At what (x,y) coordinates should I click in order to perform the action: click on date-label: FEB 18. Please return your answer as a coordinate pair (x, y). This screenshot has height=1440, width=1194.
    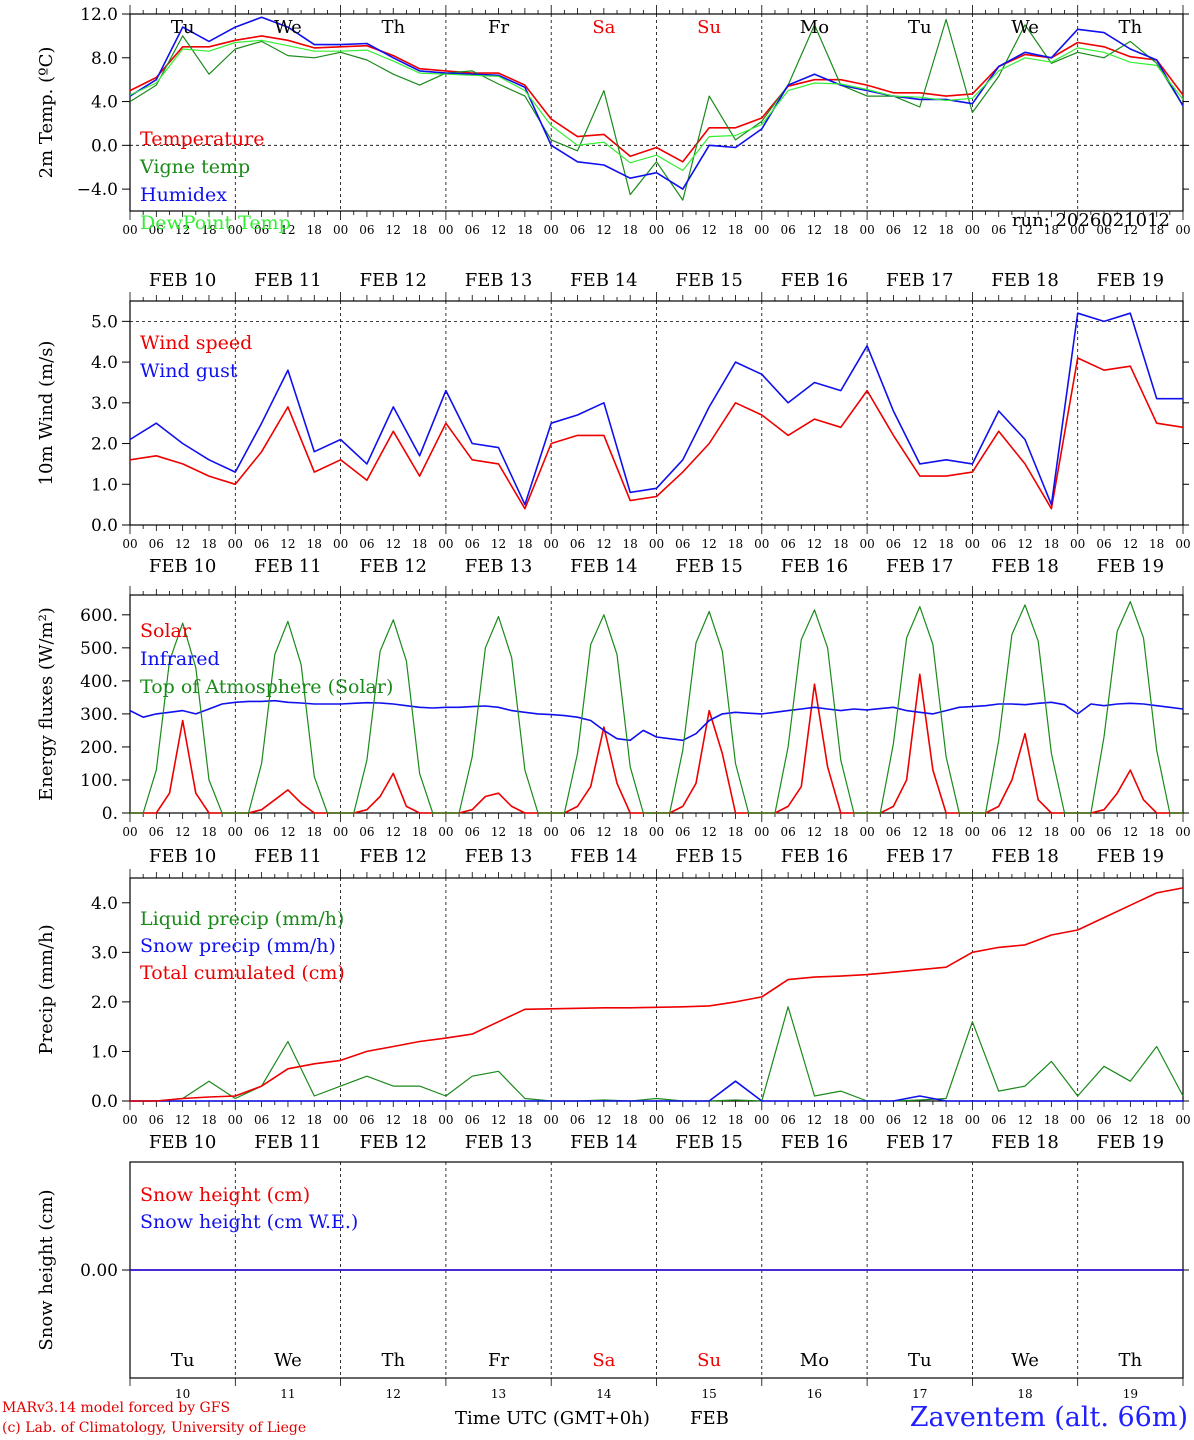
    Looking at the image, I should click on (1024, 566).